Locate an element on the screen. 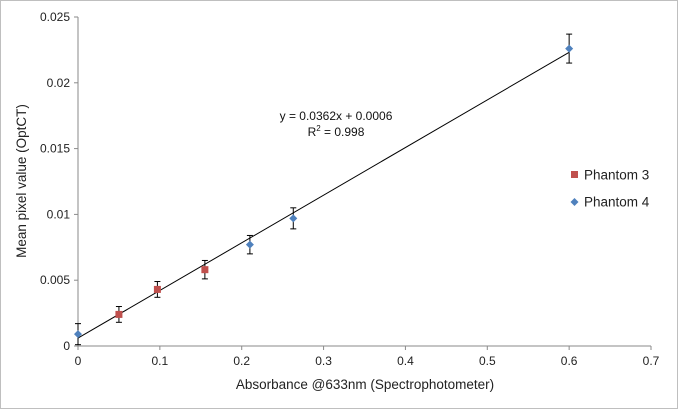  y-axis-title: Mean pixel value (OptCT) is located at coordinates (21, 181).